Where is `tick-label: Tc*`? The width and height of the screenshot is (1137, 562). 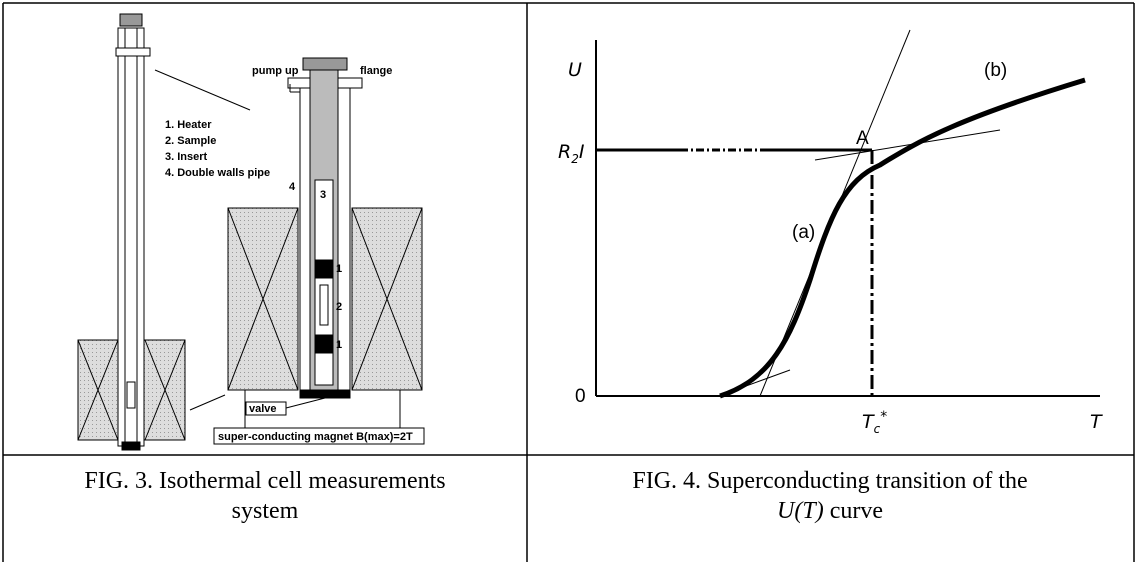
tick-label: Tc* is located at coordinates (874, 422).